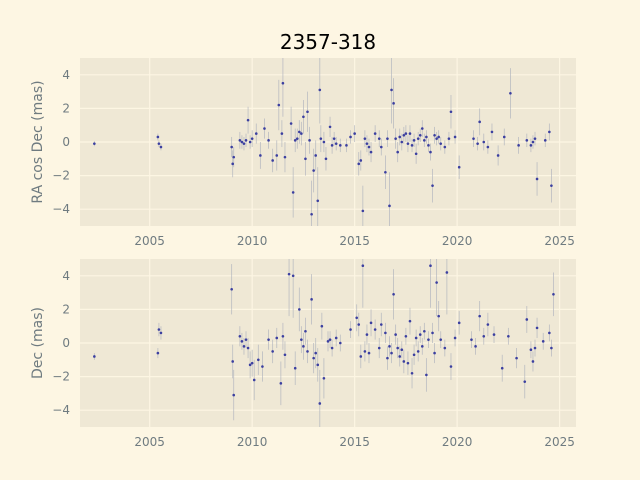 The height and width of the screenshot is (480, 640). Describe the element at coordinates (66, 309) in the screenshot. I see `dec-ytick-label: 2` at that location.